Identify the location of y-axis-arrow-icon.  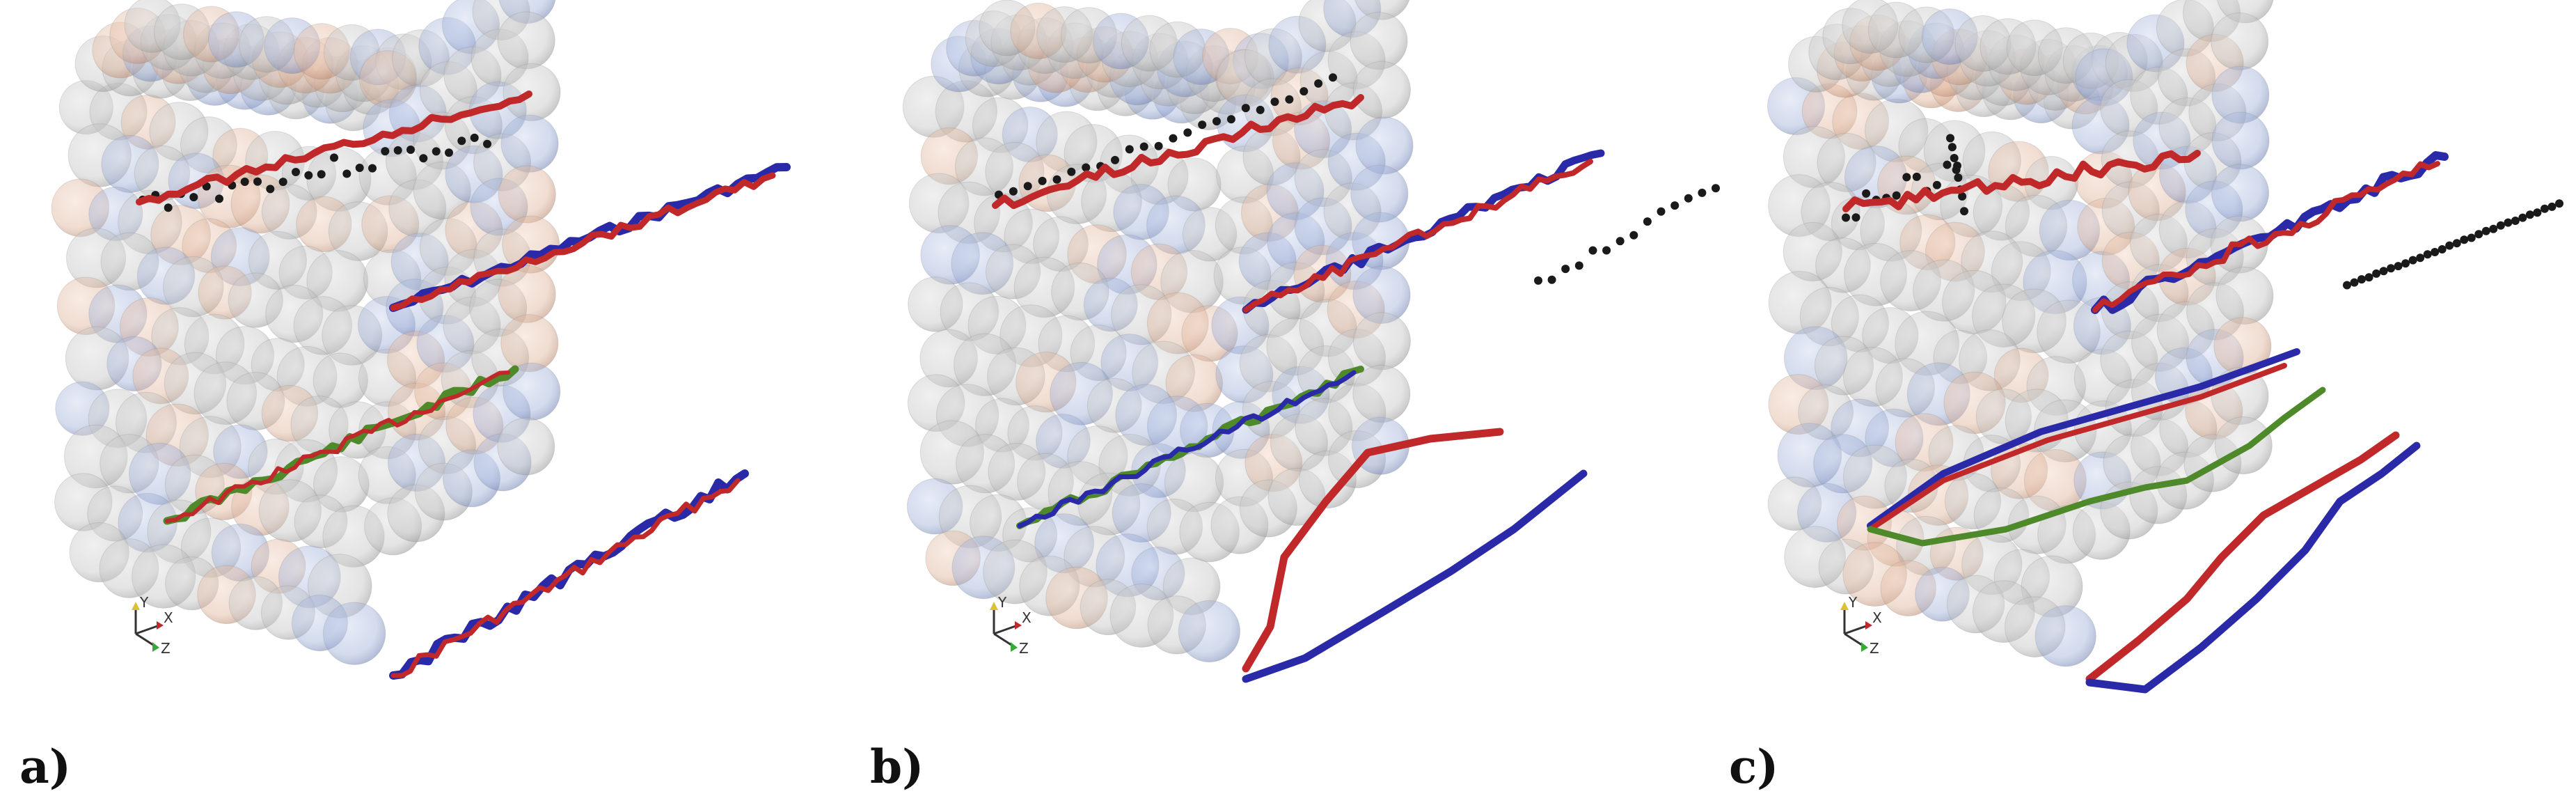
(1844, 606).